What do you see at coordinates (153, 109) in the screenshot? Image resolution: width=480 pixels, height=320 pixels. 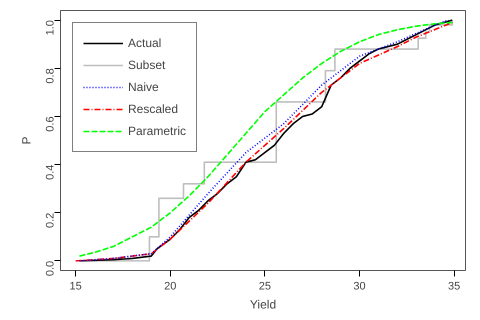 I see `legend-label: Rescaled` at bounding box center [153, 109].